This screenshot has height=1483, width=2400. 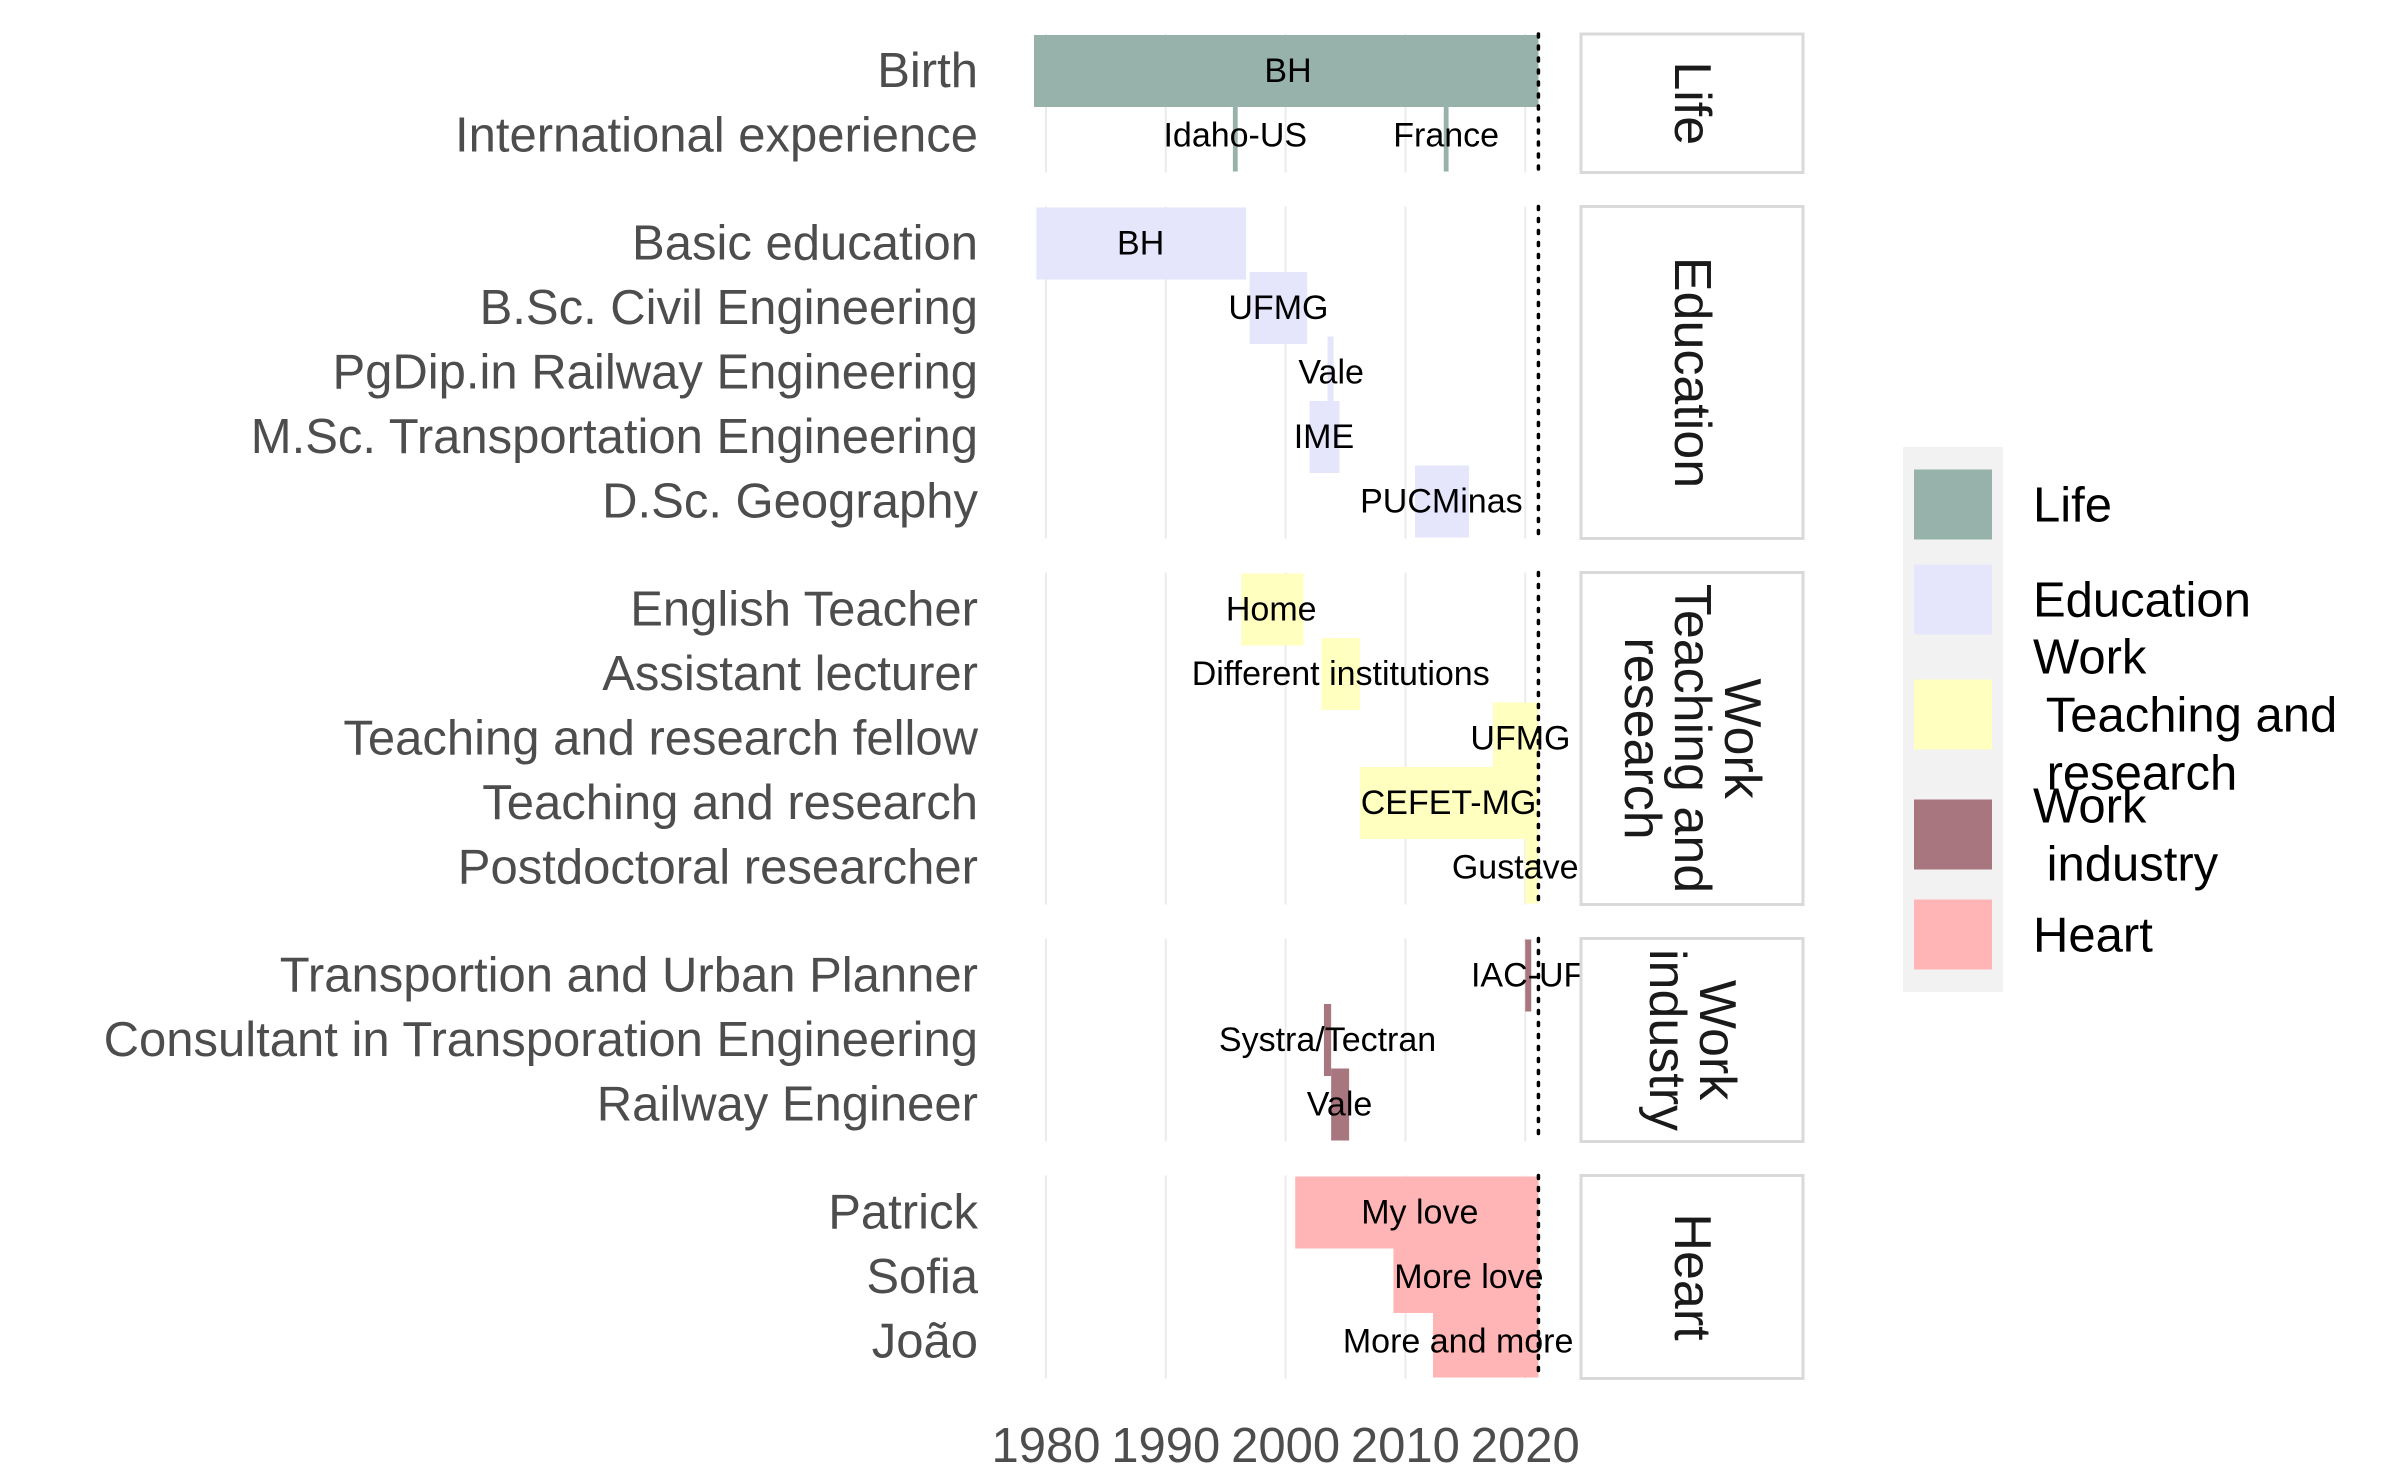 I want to click on legend-label-line: industry, so click(x=2126, y=865).